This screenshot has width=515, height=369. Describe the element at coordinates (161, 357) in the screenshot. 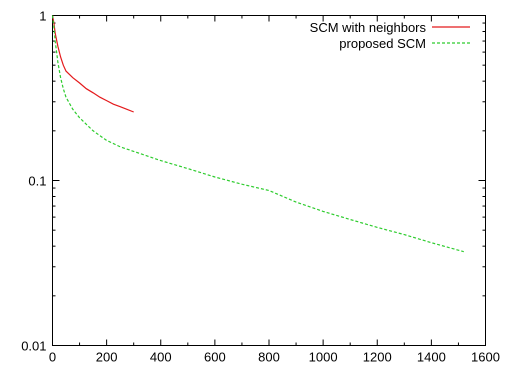

I see `x-tick-label: 400` at that location.